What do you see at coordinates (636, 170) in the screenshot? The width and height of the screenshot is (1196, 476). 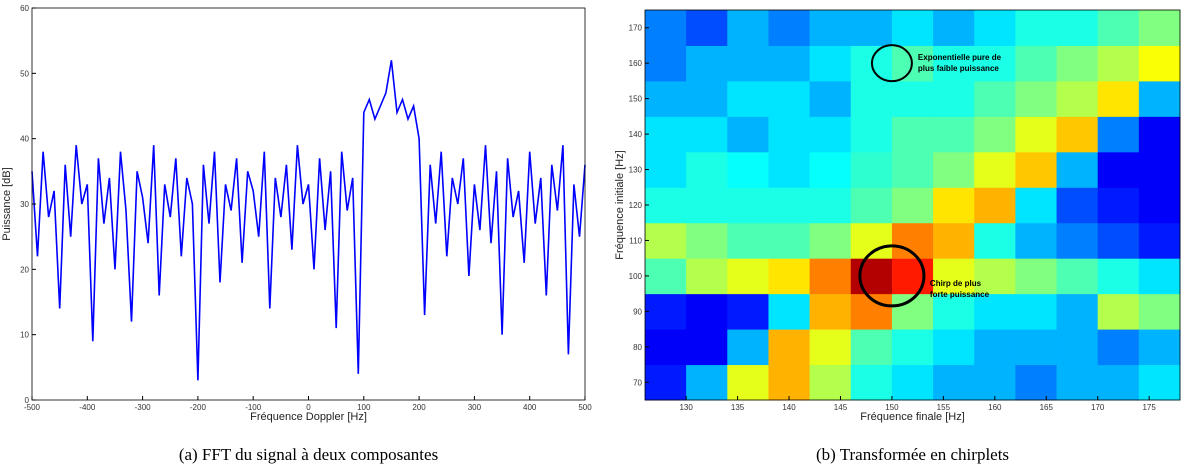 I see `y-tick-label: 130` at bounding box center [636, 170].